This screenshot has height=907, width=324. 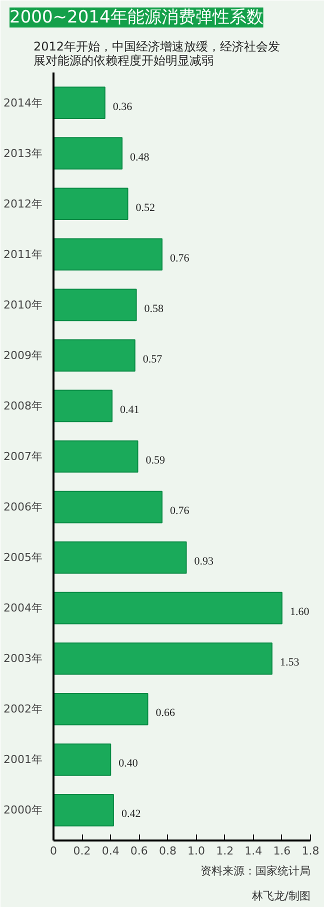 I want to click on y-tick-label: 2007年, so click(x=23, y=456).